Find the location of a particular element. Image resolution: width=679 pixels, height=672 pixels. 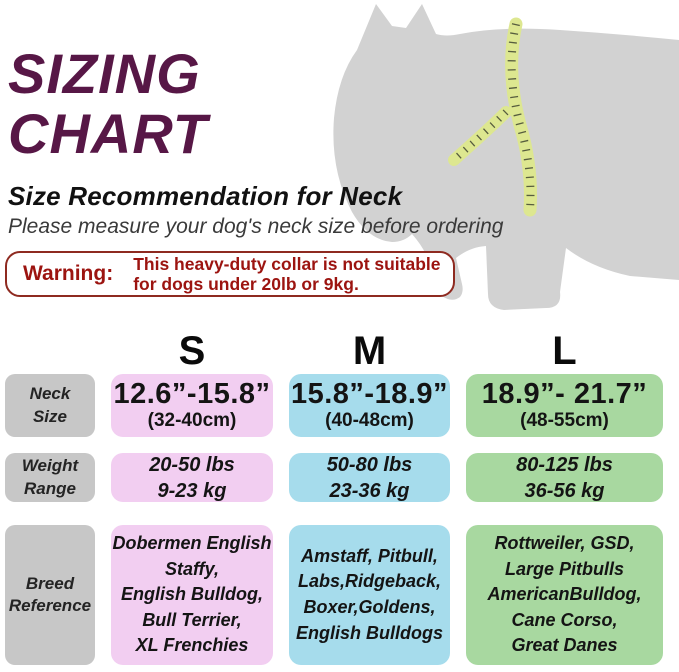

row-label-weight-range: Weight Range is located at coordinates (50, 477).